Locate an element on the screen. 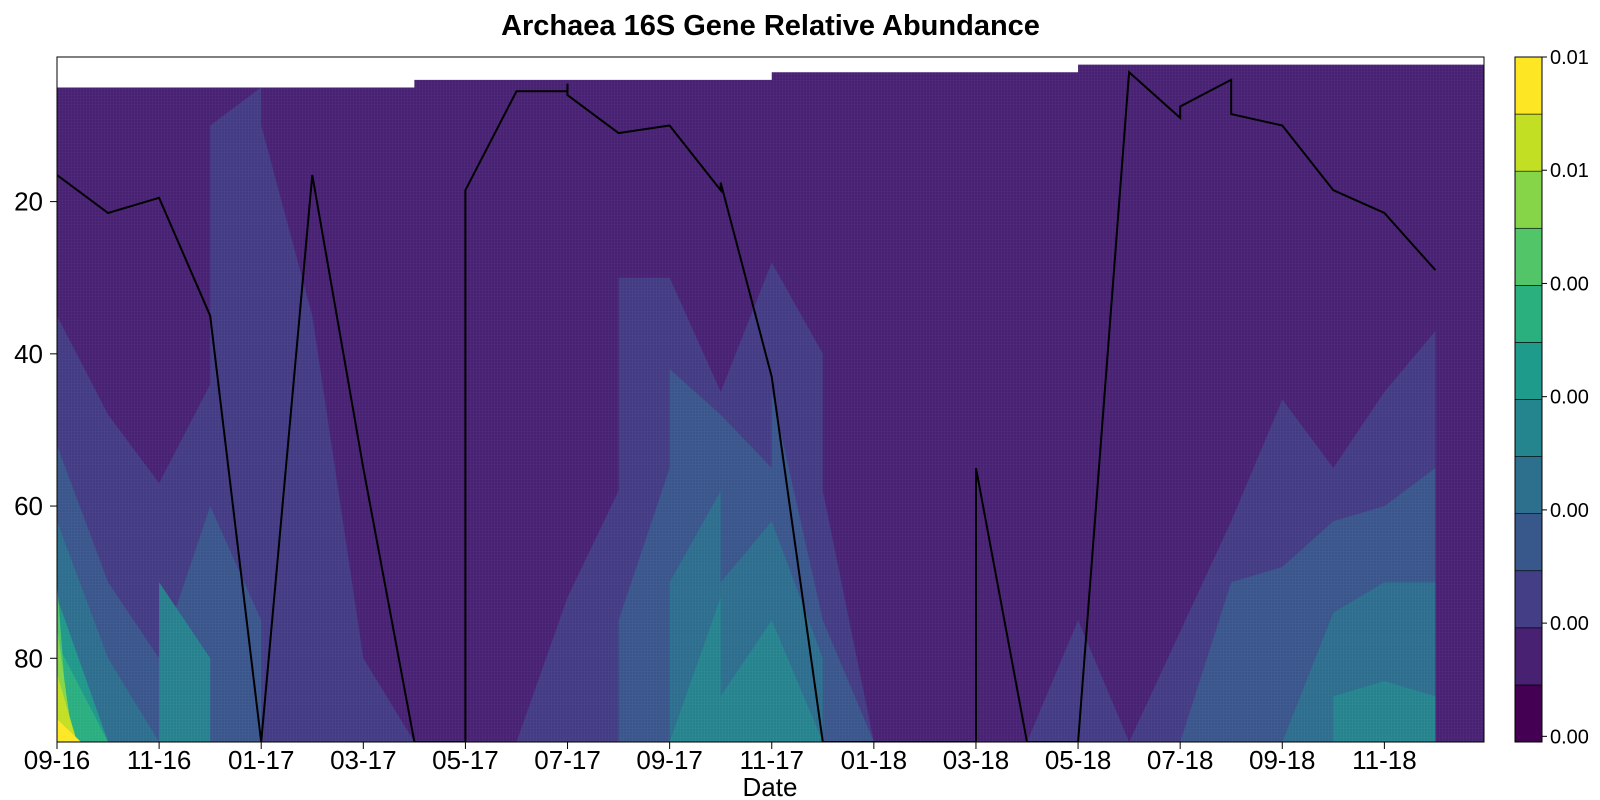 This screenshot has width=1600, height=800. x-tick-label: 03-17 is located at coordinates (363, 760).